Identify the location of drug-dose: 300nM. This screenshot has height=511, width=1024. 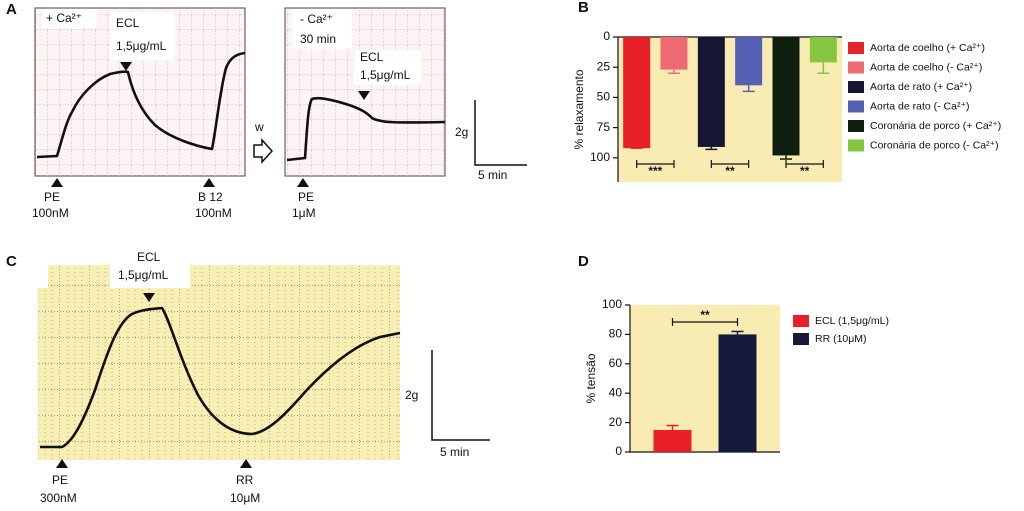
(58, 498).